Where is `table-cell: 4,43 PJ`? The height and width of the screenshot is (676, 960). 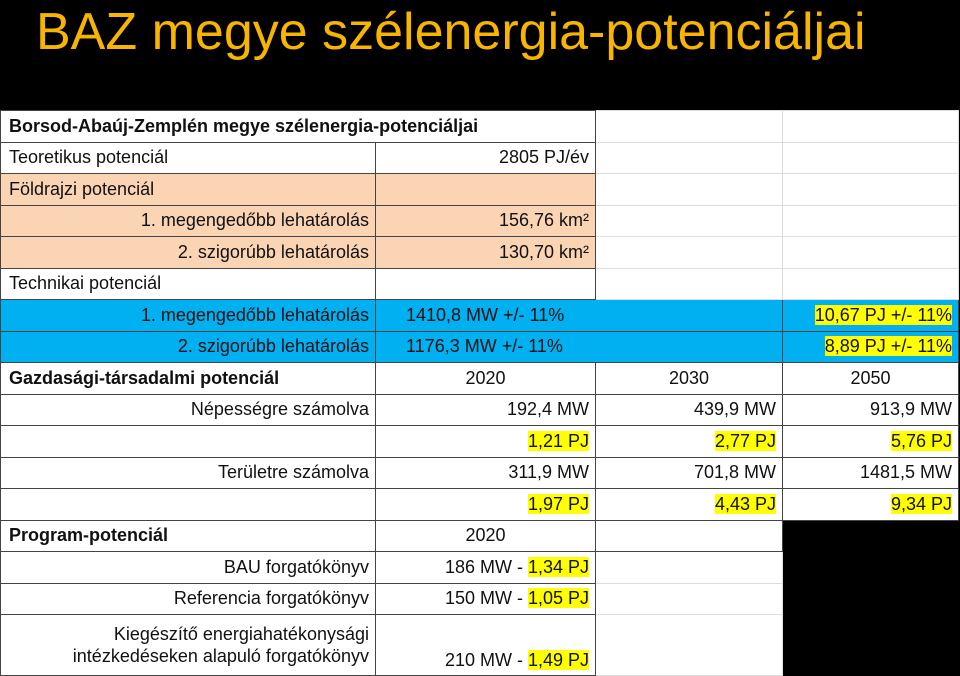 table-cell: 4,43 PJ is located at coordinates (689, 504).